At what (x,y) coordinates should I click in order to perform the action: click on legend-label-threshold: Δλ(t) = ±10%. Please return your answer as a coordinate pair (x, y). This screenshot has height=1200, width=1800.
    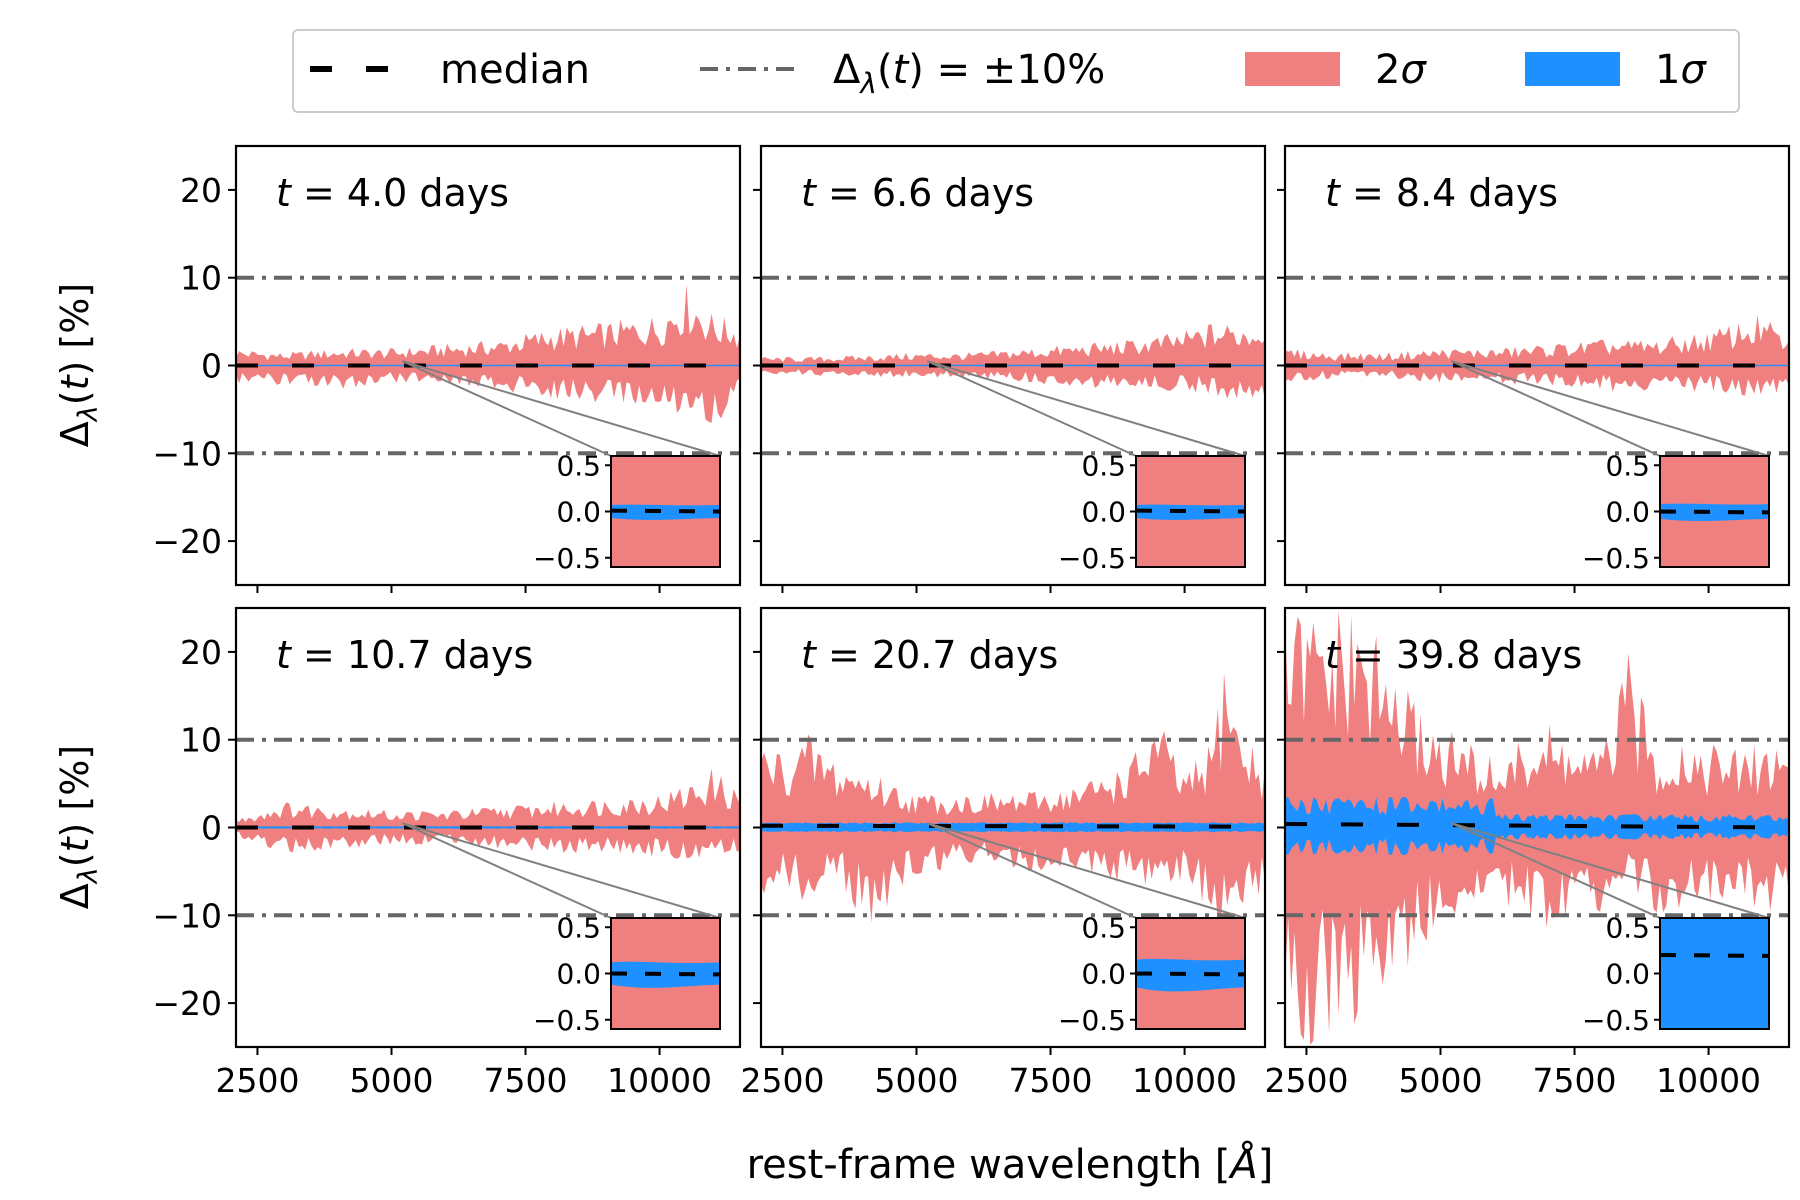
    Looking at the image, I should click on (969, 73).